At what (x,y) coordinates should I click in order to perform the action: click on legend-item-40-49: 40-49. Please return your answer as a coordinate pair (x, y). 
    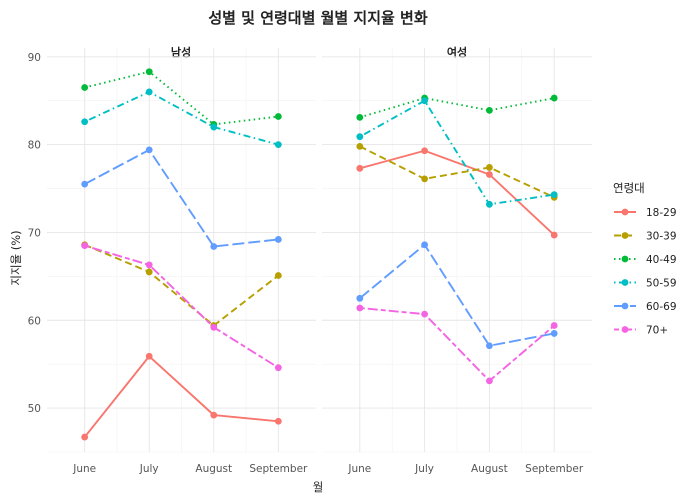
    Looking at the image, I should click on (645, 260).